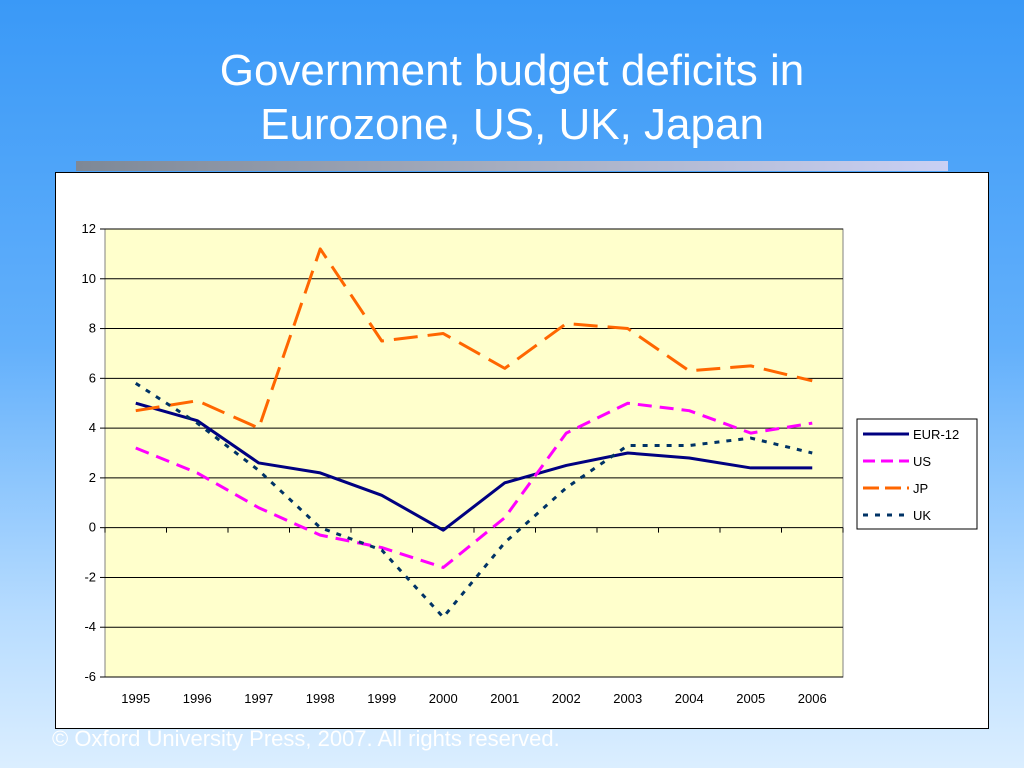  What do you see at coordinates (258, 698) in the screenshot?
I see `x-tick-label: 1997` at bounding box center [258, 698].